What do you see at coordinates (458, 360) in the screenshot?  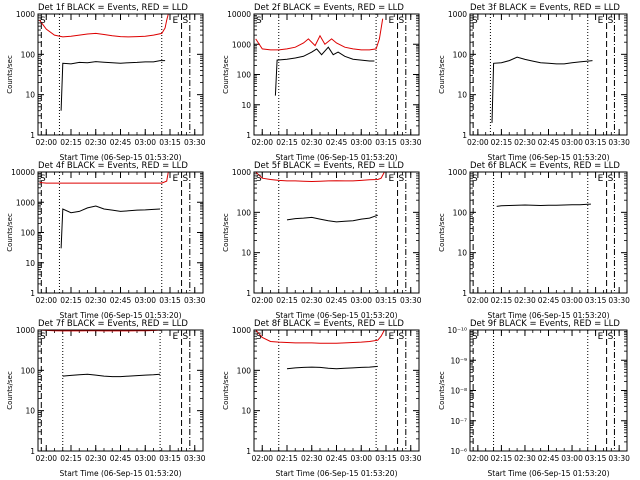 I see `y-tick-label: 10⁻⁹` at bounding box center [458, 360].